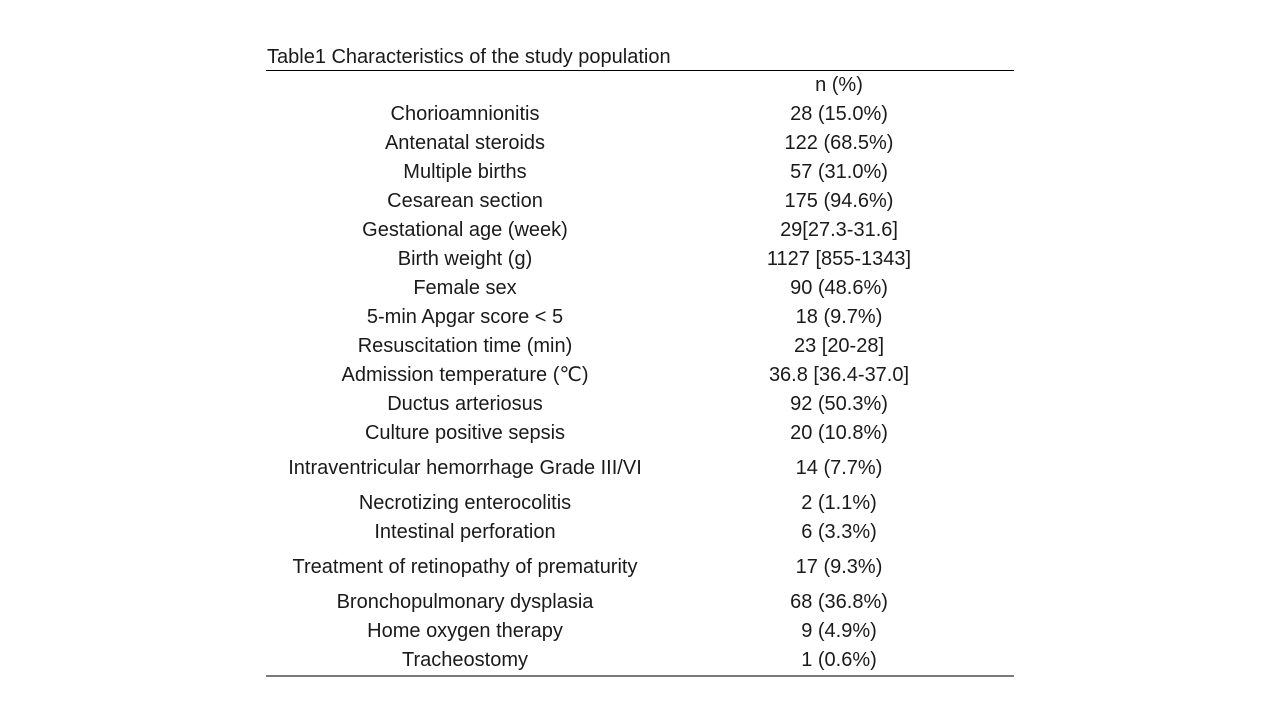 This screenshot has width=1280, height=720. Describe the element at coordinates (839, 503) in the screenshot. I see `row-value: 2 (1.1%)` at that location.